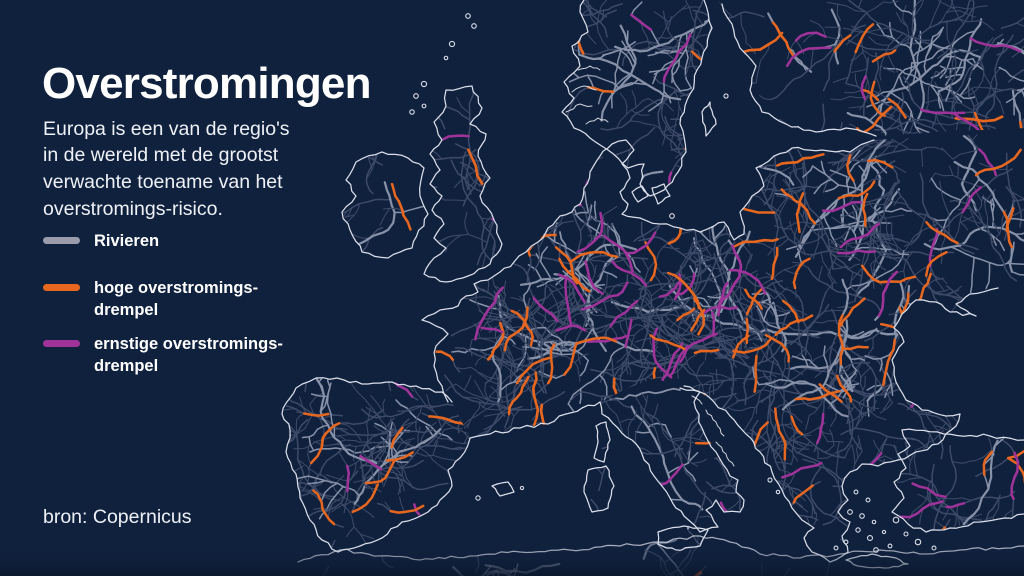 The image size is (1024, 576). Describe the element at coordinates (61, 344) in the screenshot. I see `legend-swatch-severe-threshold` at that location.